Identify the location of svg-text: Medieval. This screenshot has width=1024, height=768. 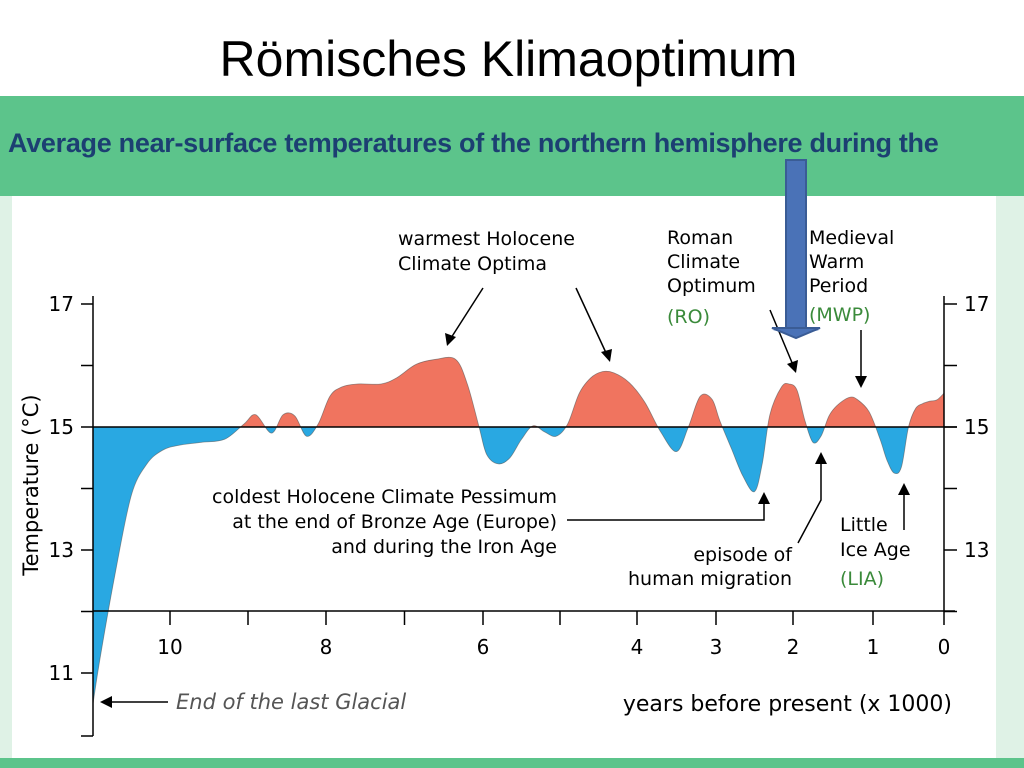
(851, 238).